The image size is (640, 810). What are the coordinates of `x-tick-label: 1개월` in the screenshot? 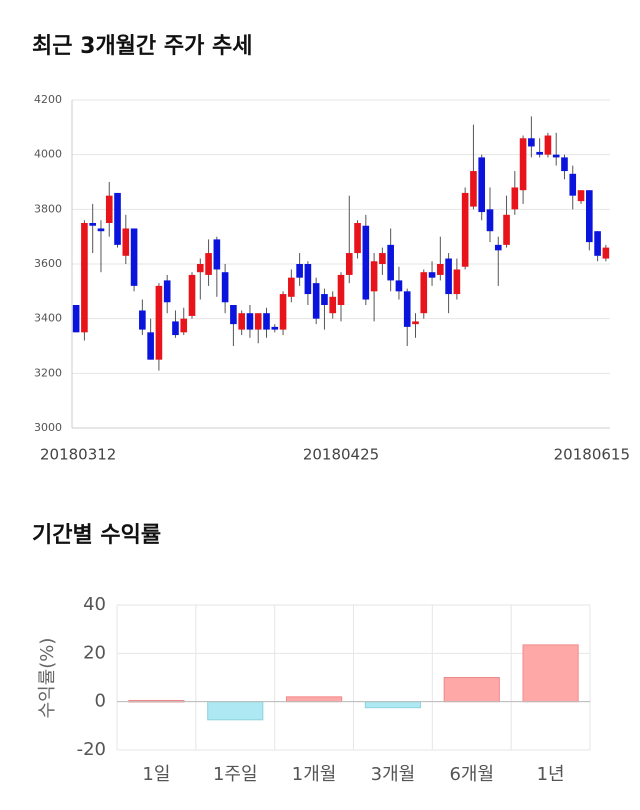 It's located at (314, 774).